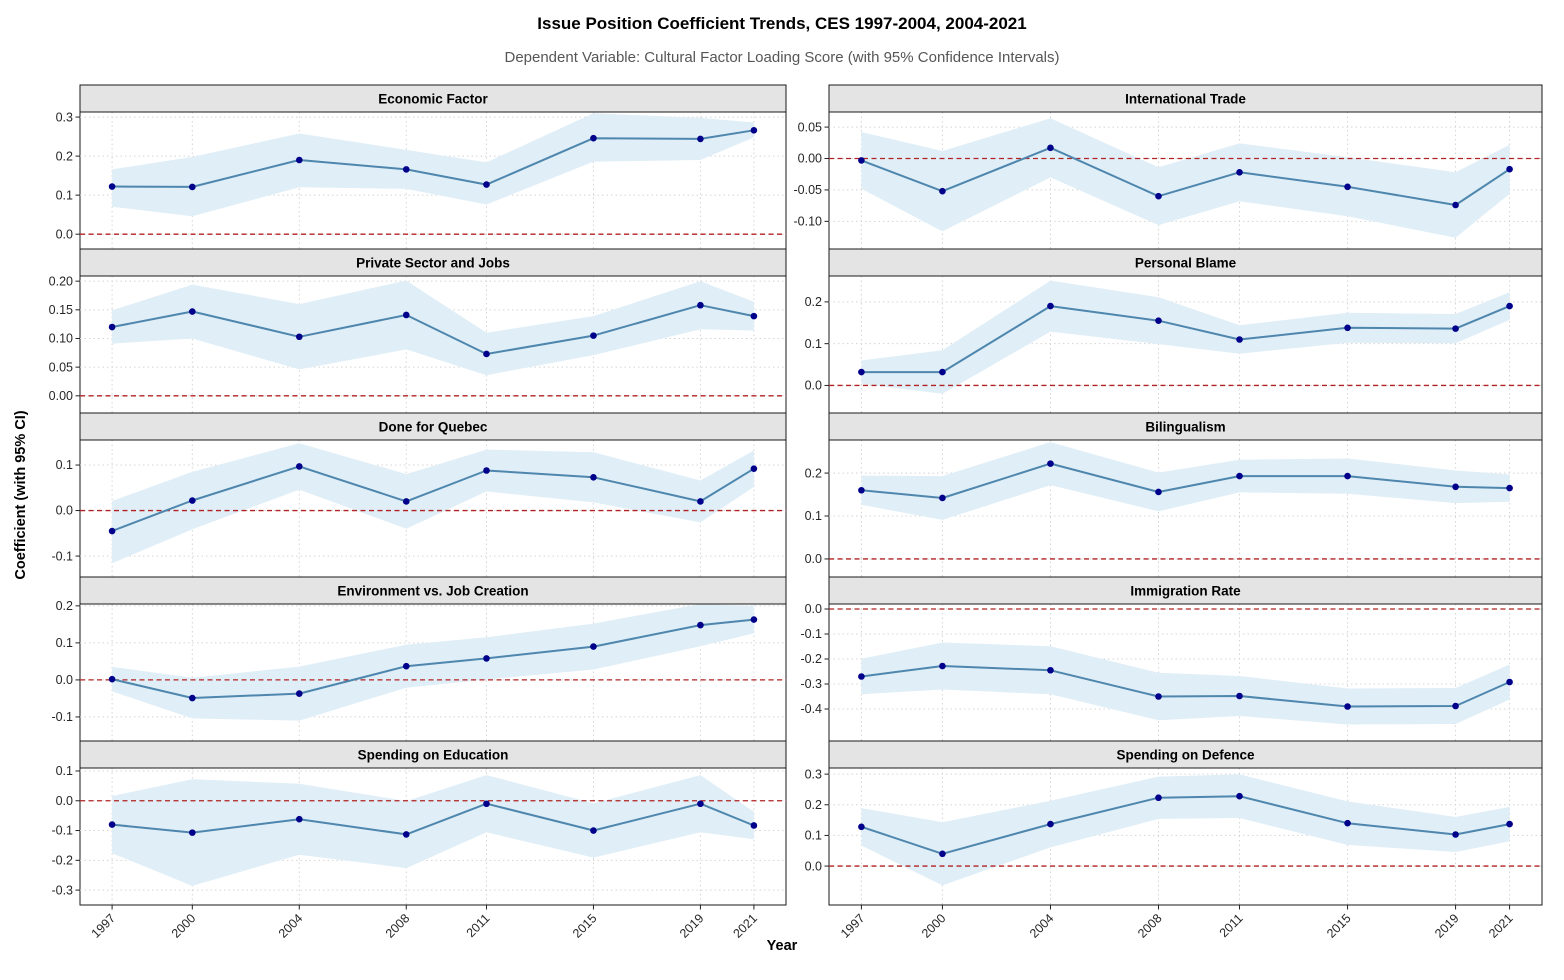  I want to click on facet-title: Done for Quebec, so click(433, 427).